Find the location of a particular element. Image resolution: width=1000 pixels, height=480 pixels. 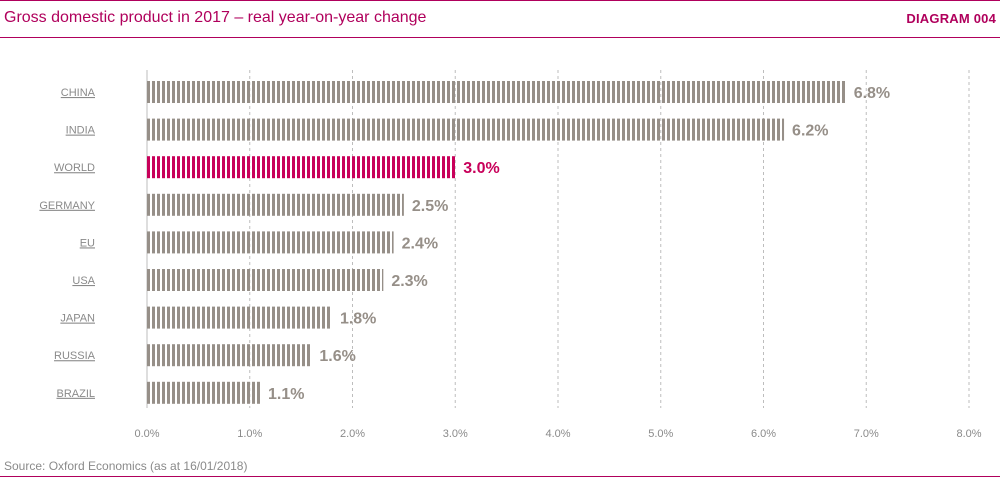

bar-brazil is located at coordinates (204, 392).